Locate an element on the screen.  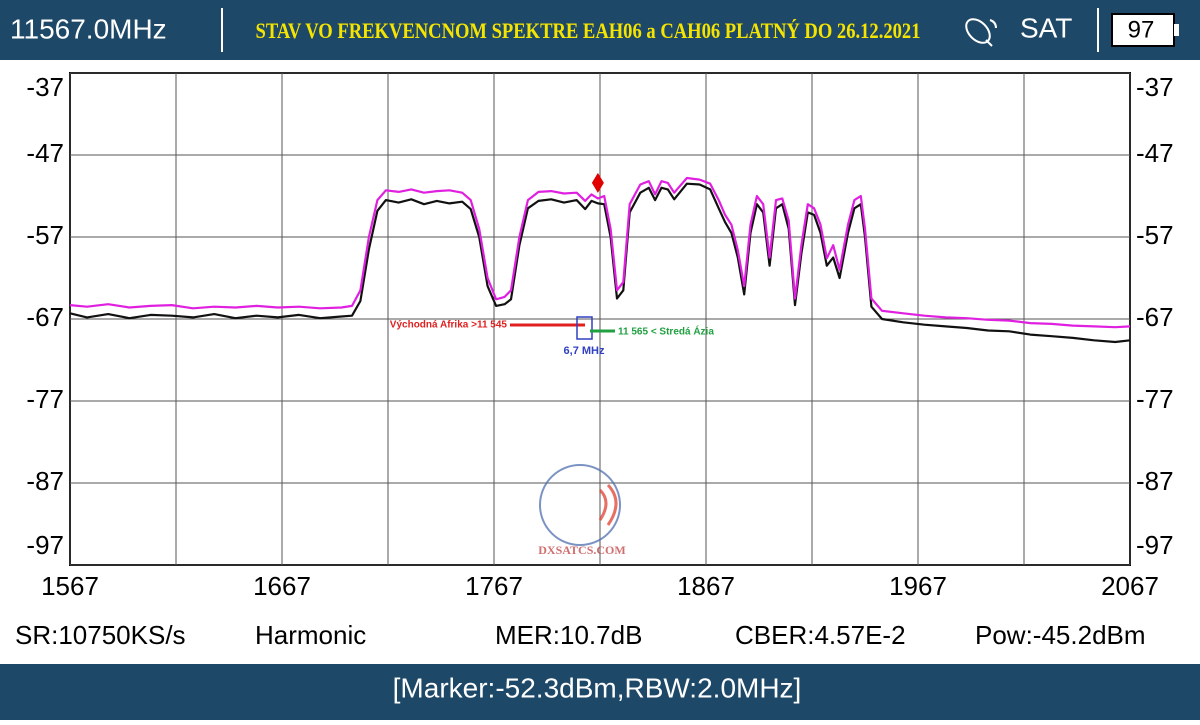
watermark: DXSATCS.COM is located at coordinates (582, 510).